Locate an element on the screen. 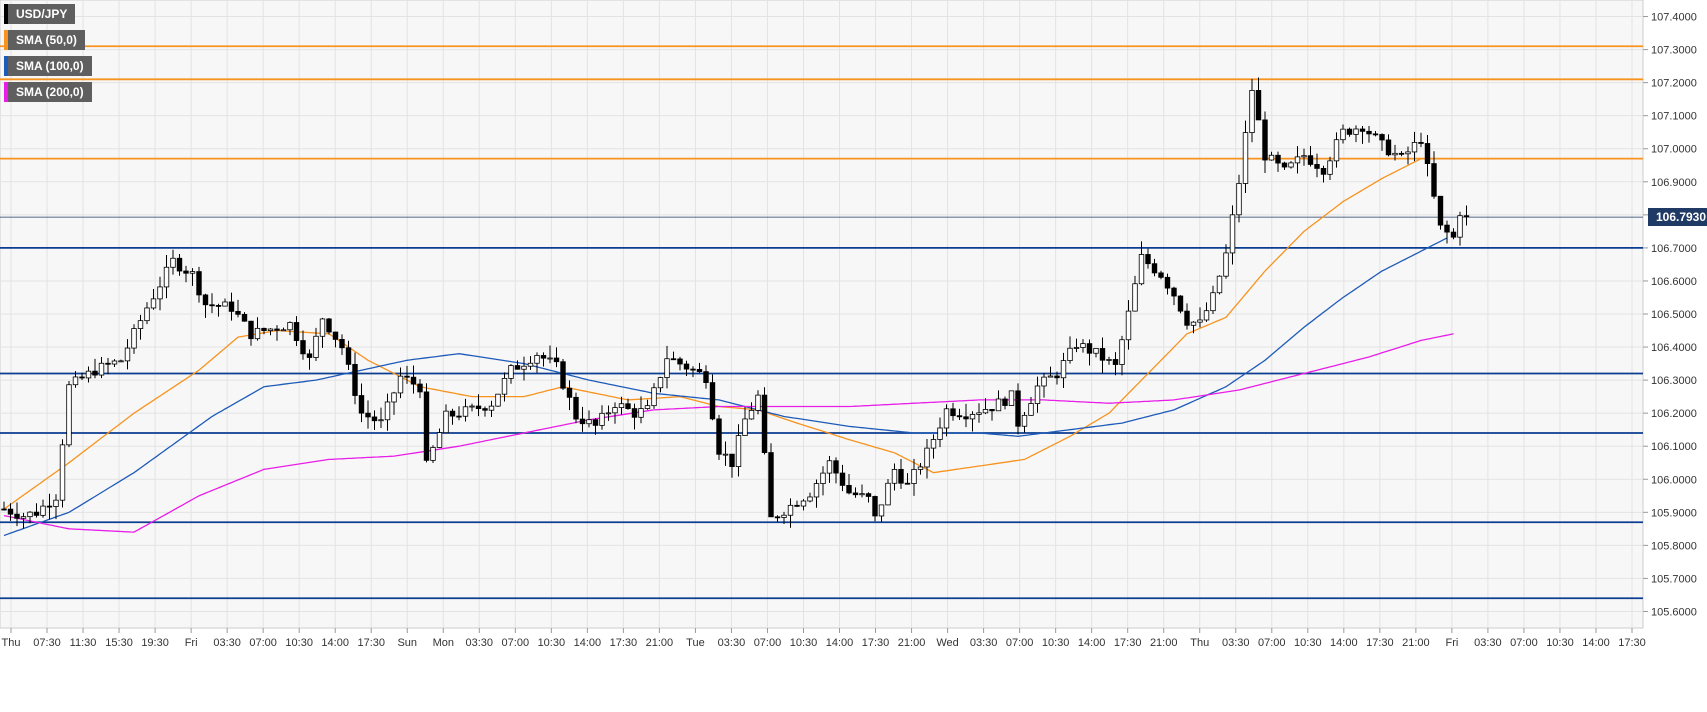 This screenshot has width=1707, height=712. y-tick-label: 106.2000 is located at coordinates (1674, 414).